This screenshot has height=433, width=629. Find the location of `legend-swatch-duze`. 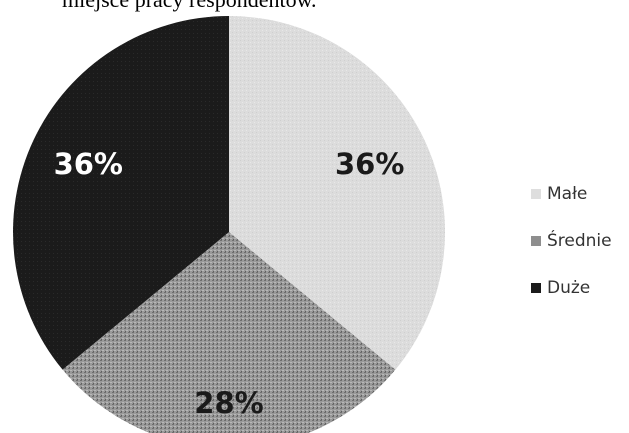

legend-swatch-duze is located at coordinates (536, 287).